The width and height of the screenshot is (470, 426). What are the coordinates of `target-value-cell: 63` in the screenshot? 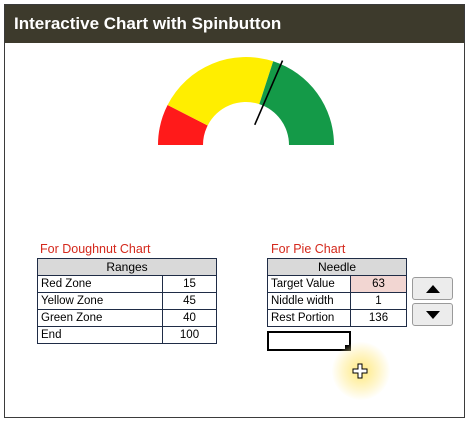 It's located at (378, 284).